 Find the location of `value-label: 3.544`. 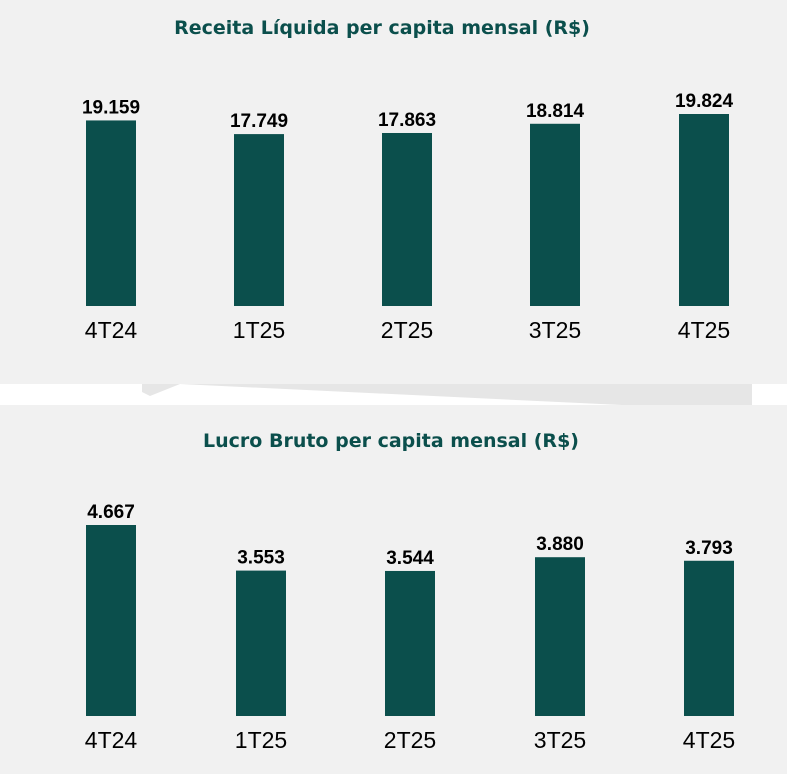

value-label: 3.544 is located at coordinates (410, 558).